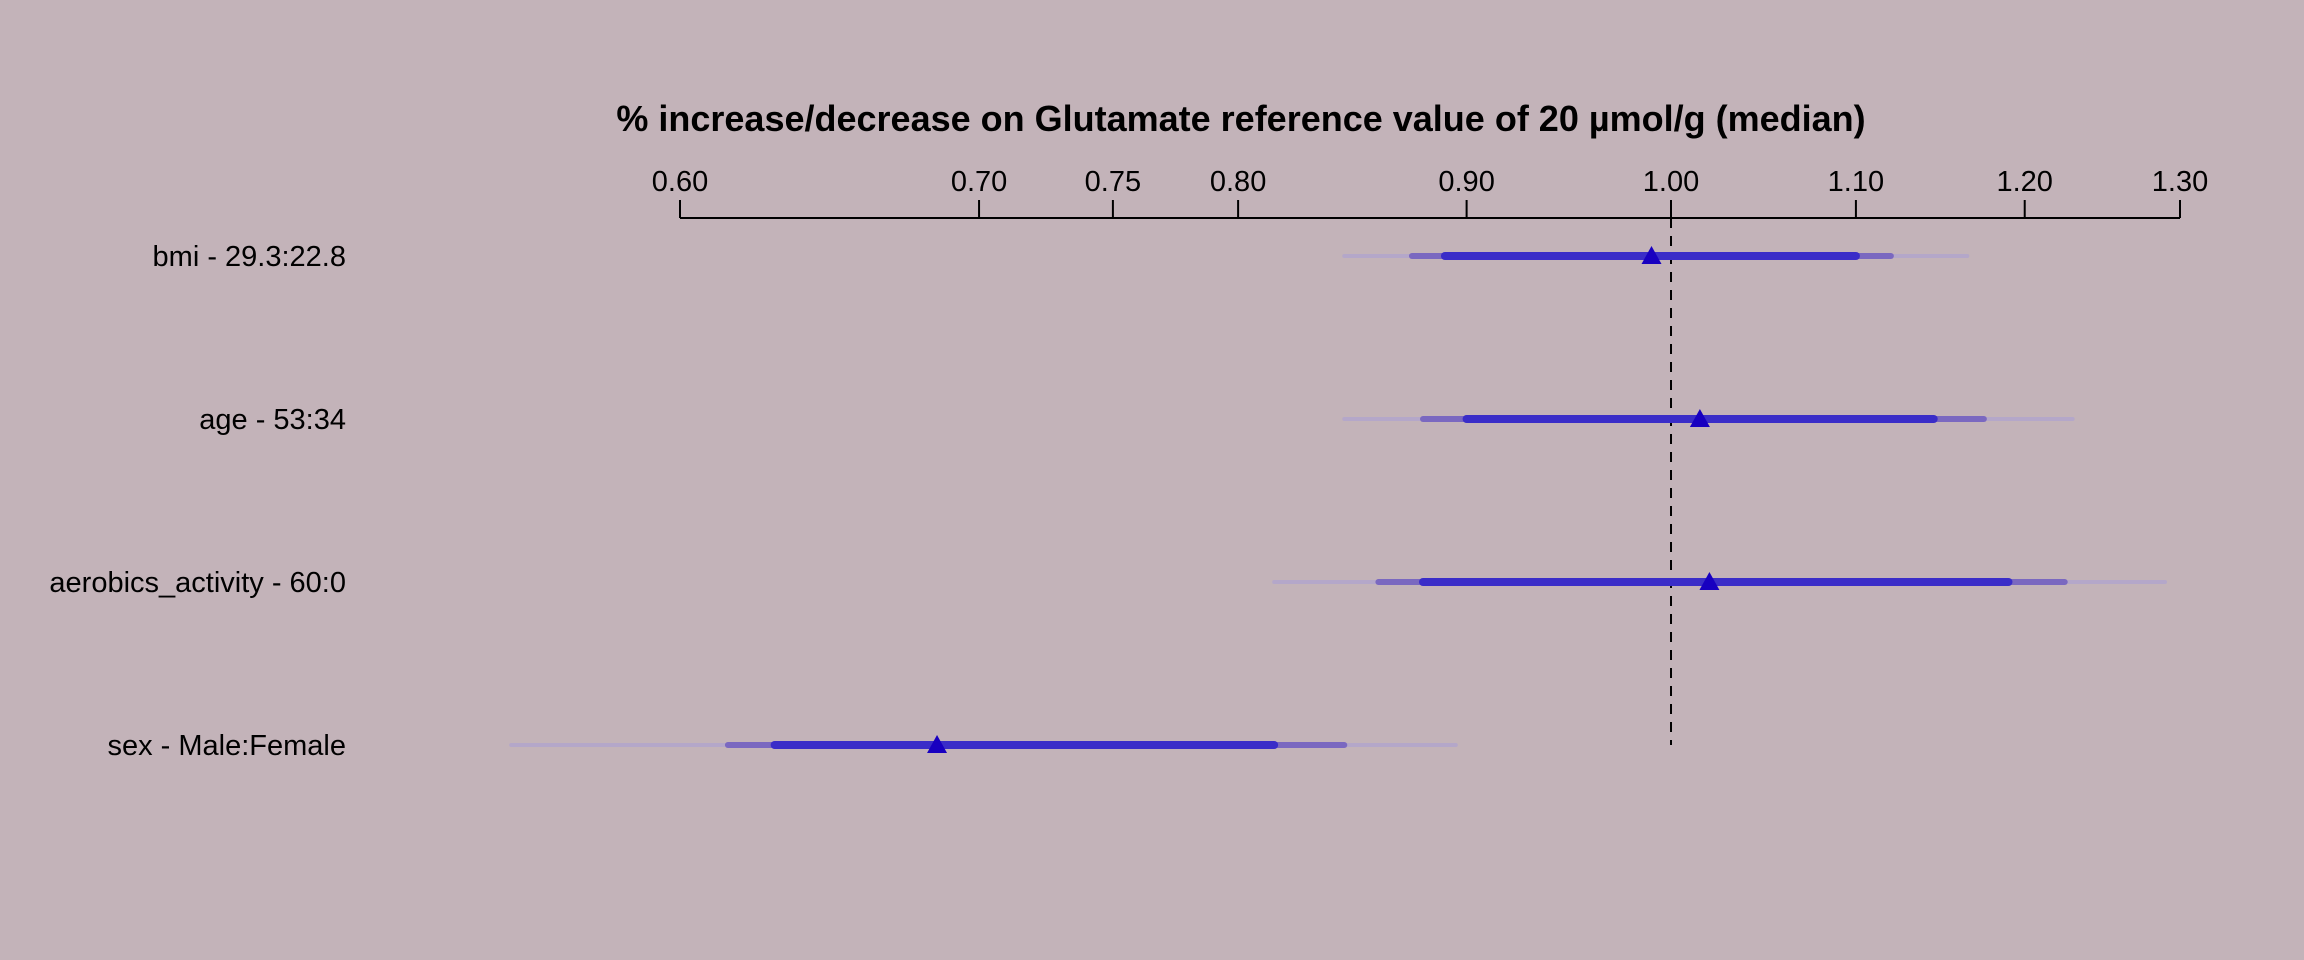  Describe the element at coordinates (197, 583) in the screenshot. I see `row-label: aerobics_activity - 60:0` at that location.